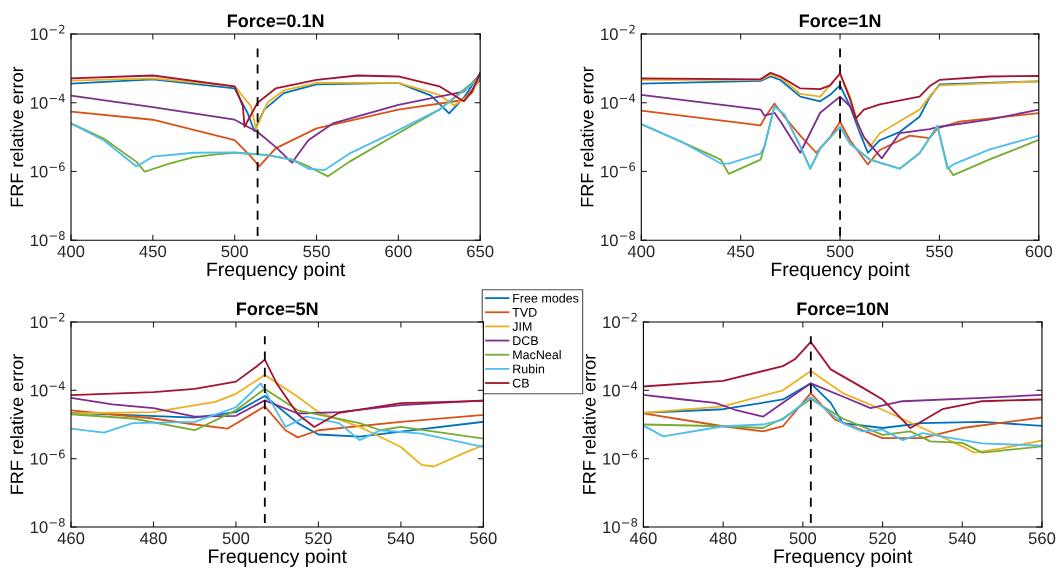 The width and height of the screenshot is (1060, 576). What do you see at coordinates (524, 312) in the screenshot?
I see `legend-label: TVD` at bounding box center [524, 312].